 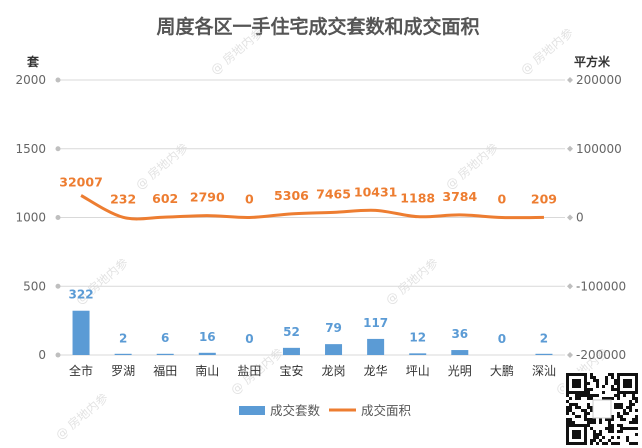 What do you see at coordinates (417, 198) in the screenshot?
I see `line-data-label: 1188` at bounding box center [417, 198].